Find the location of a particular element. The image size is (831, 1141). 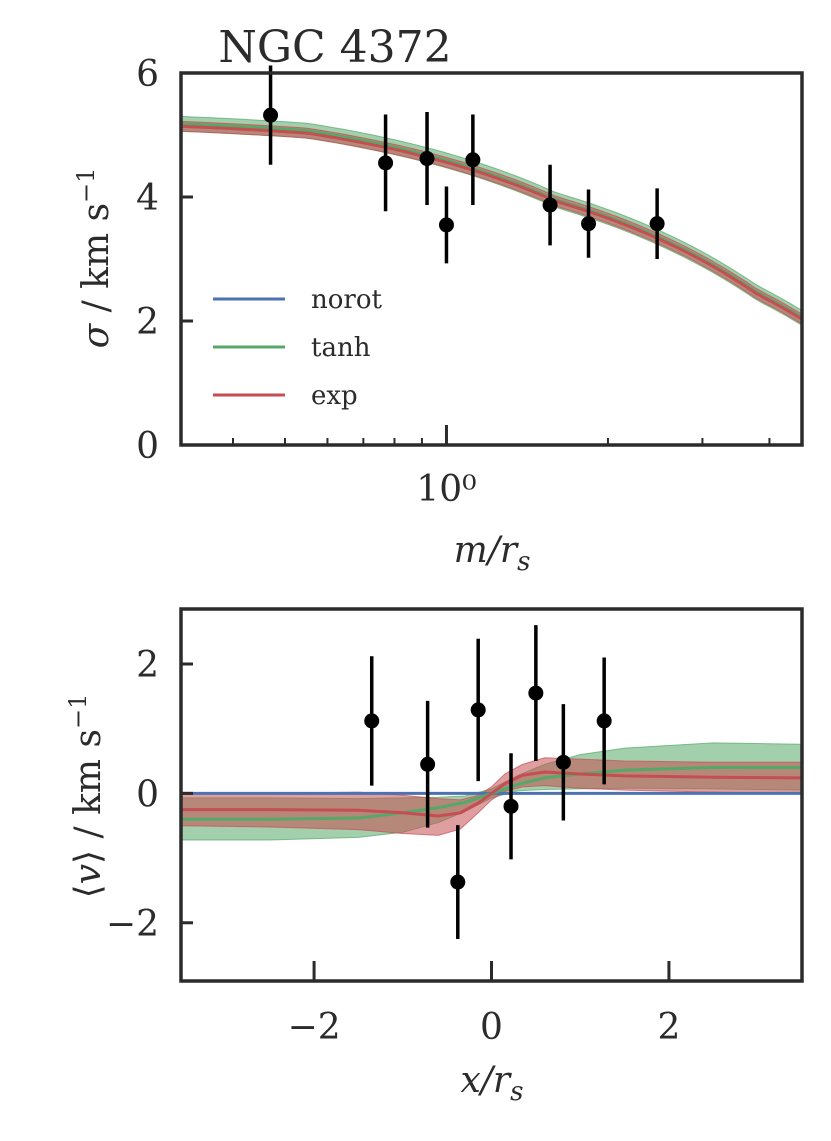

y-tick-label: 4 is located at coordinates (147, 198).